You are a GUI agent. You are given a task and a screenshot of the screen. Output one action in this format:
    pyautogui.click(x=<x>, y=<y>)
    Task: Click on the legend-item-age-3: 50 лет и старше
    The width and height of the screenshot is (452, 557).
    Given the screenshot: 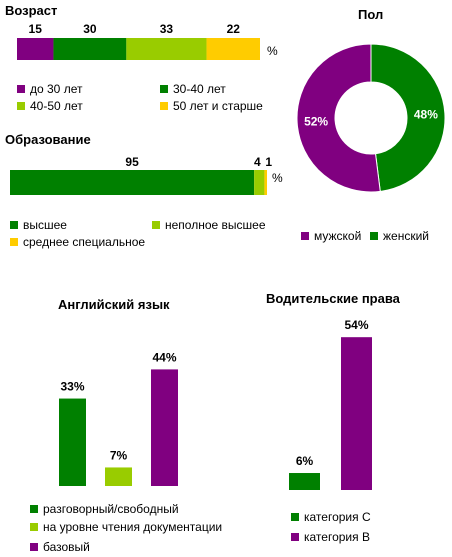 What is the action you would take?
    pyautogui.click(x=211, y=106)
    